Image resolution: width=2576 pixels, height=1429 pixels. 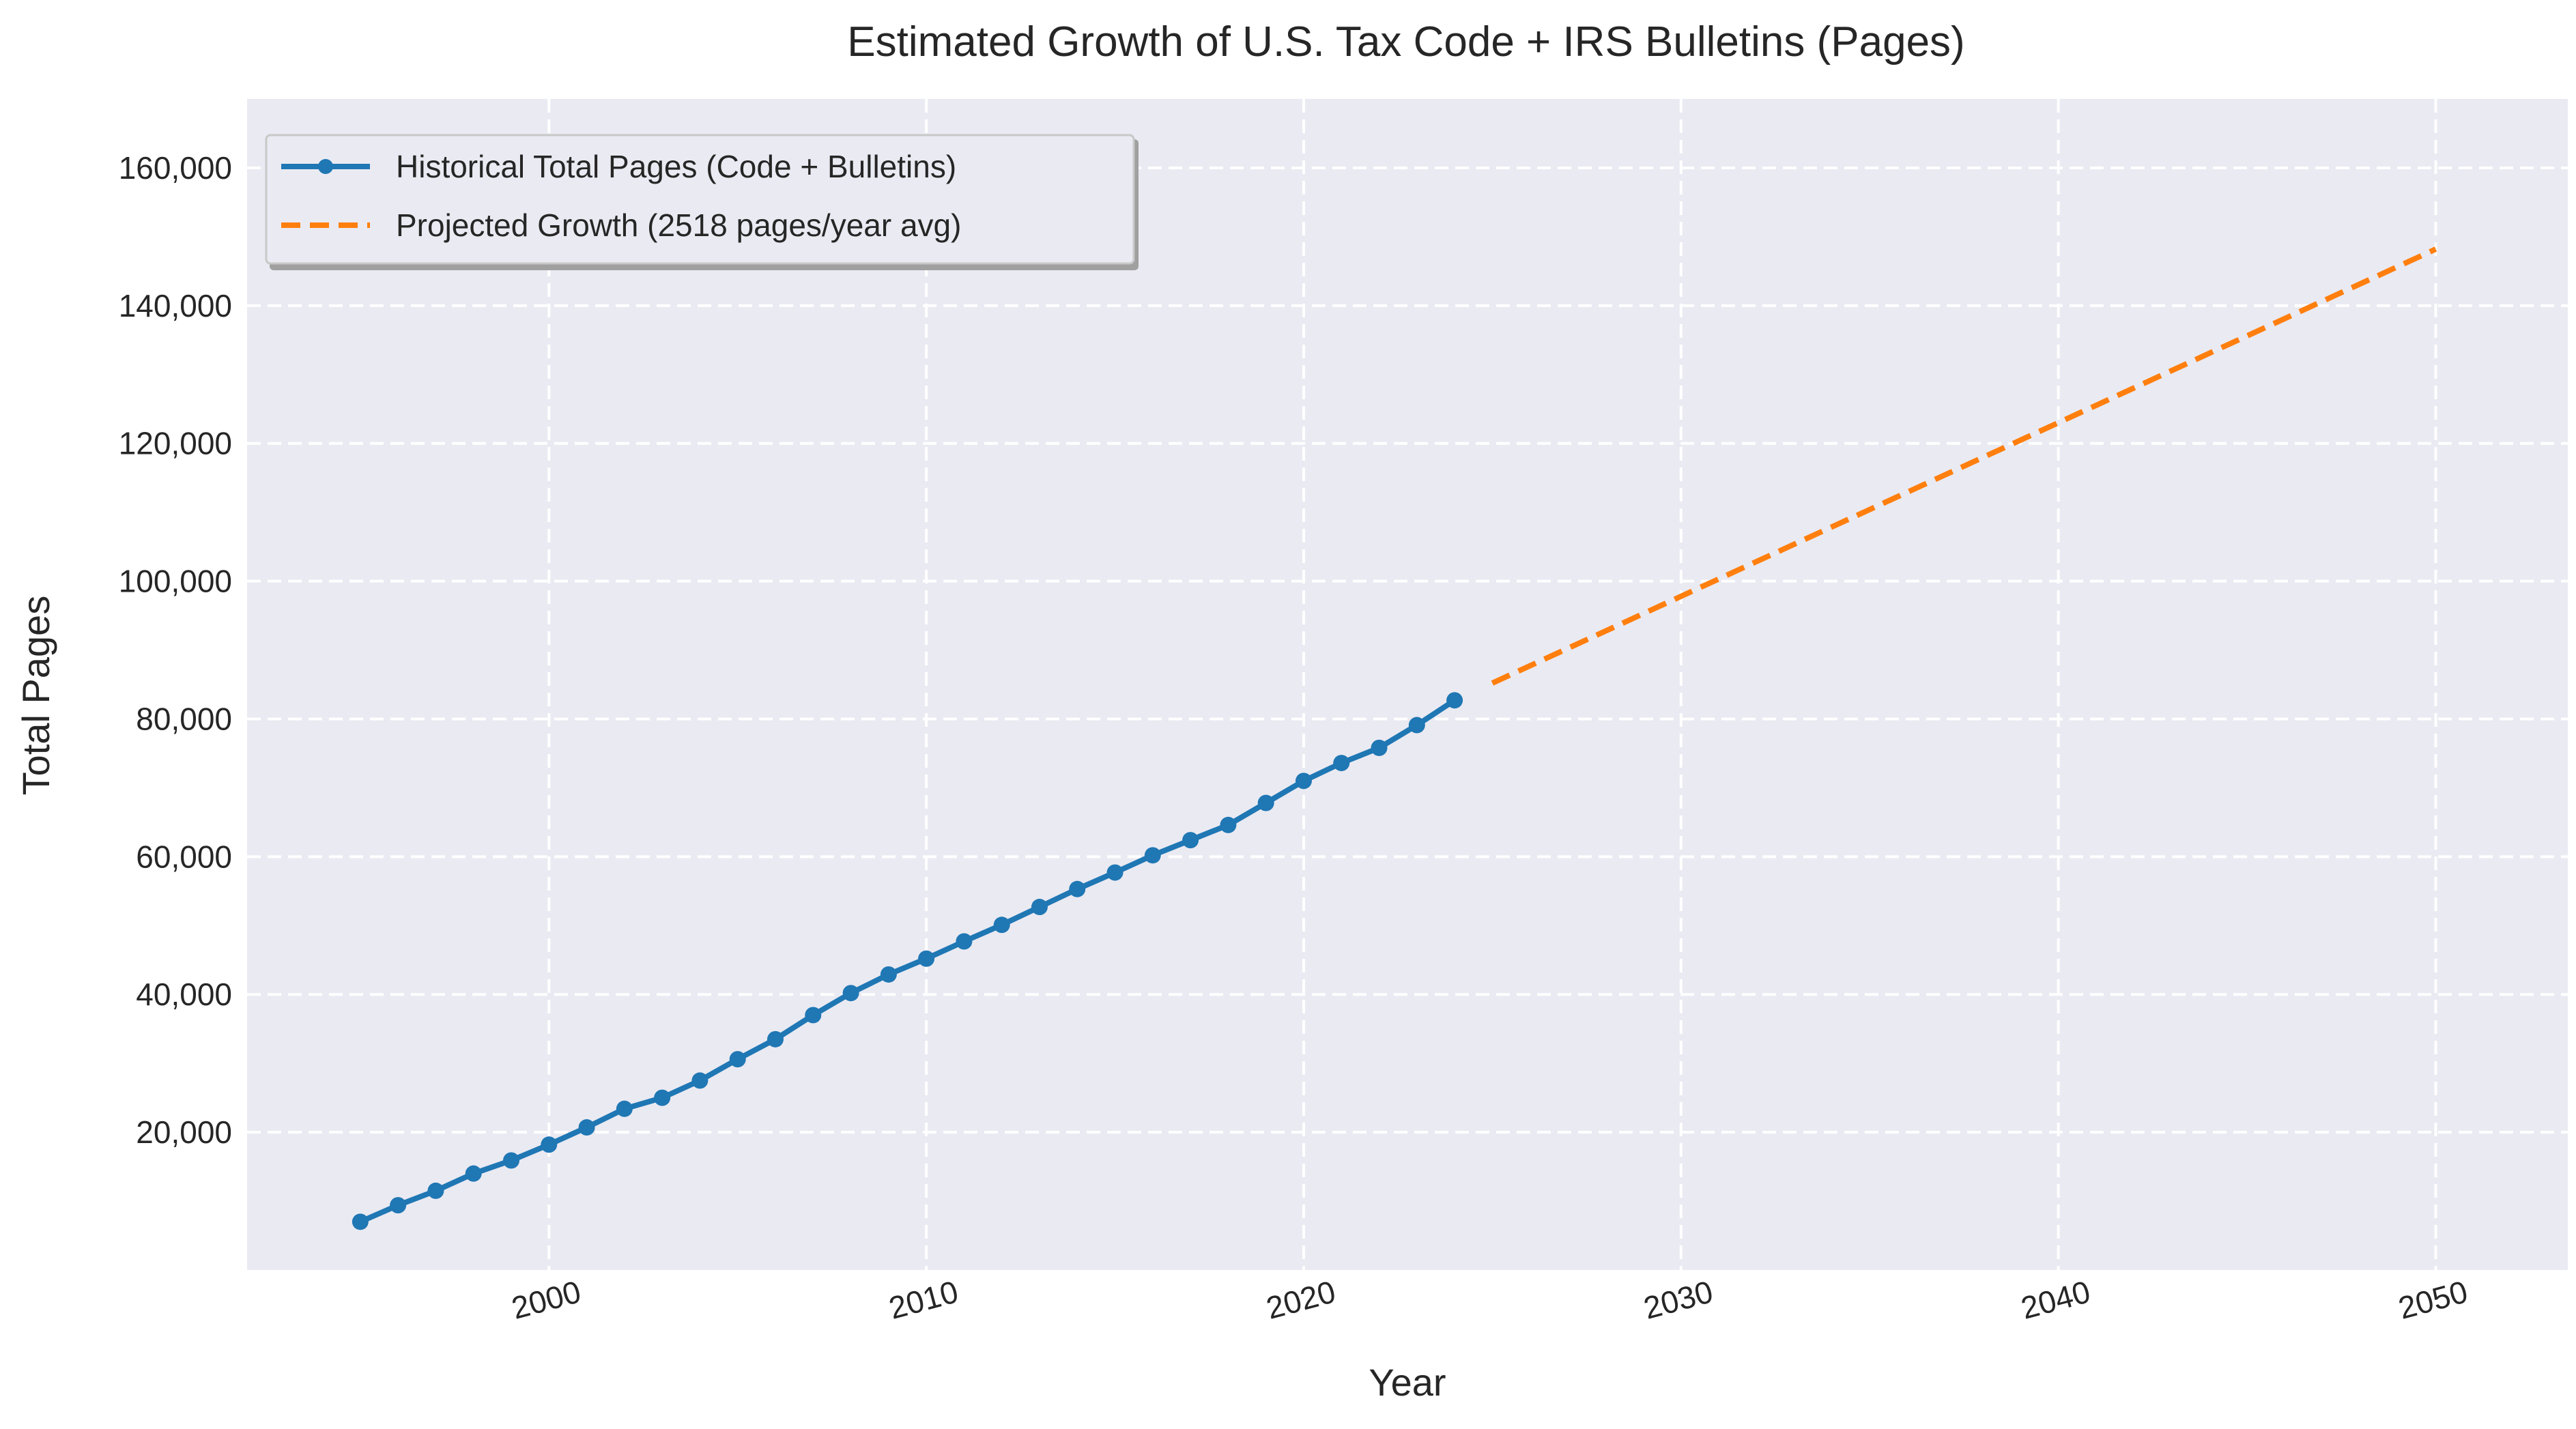 What do you see at coordinates (678, 225) in the screenshot?
I see `legend-label-projected: Projected Growth (2518 pages/year avg)` at bounding box center [678, 225].